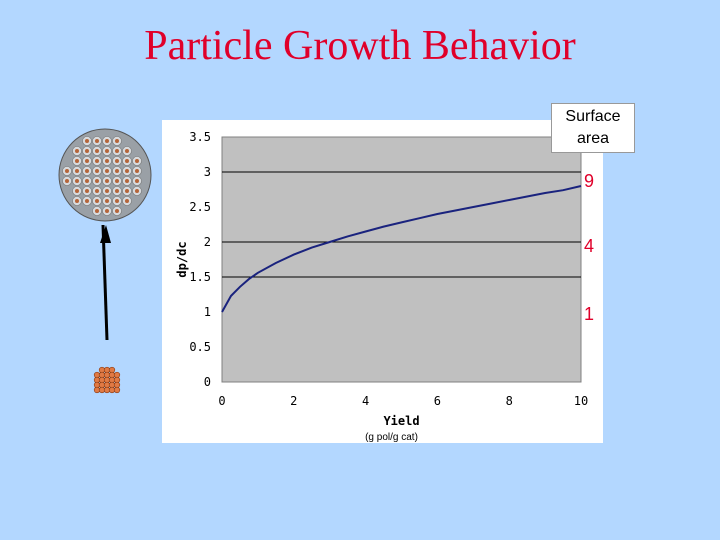 The image size is (720, 540). Describe the element at coordinates (200, 207) in the screenshot. I see `y-tick-label: 2.5` at that location.